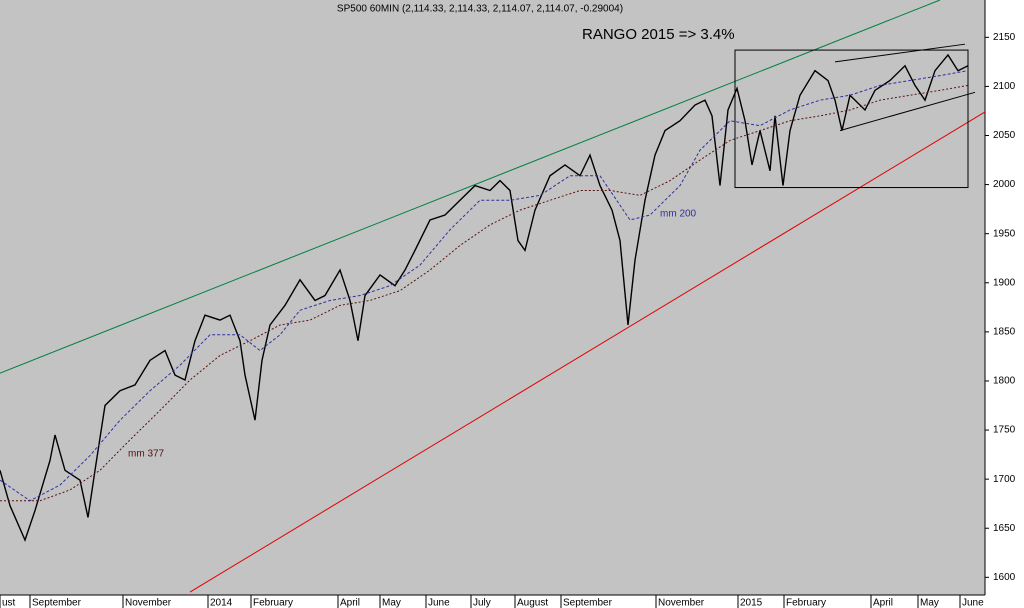  I want to click on y-tick-label: 1900, so click(1004, 282).